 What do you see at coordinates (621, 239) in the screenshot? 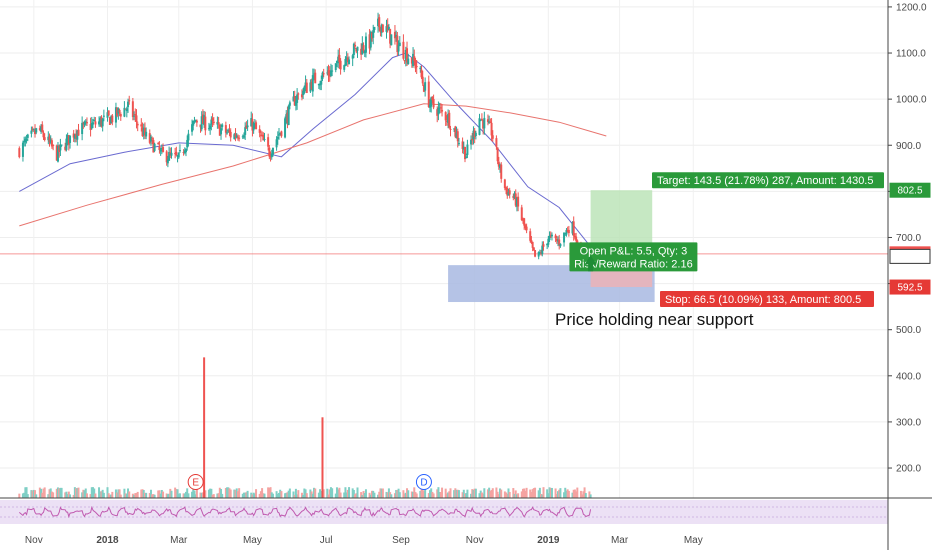
I see `long-position-tool` at bounding box center [621, 239].